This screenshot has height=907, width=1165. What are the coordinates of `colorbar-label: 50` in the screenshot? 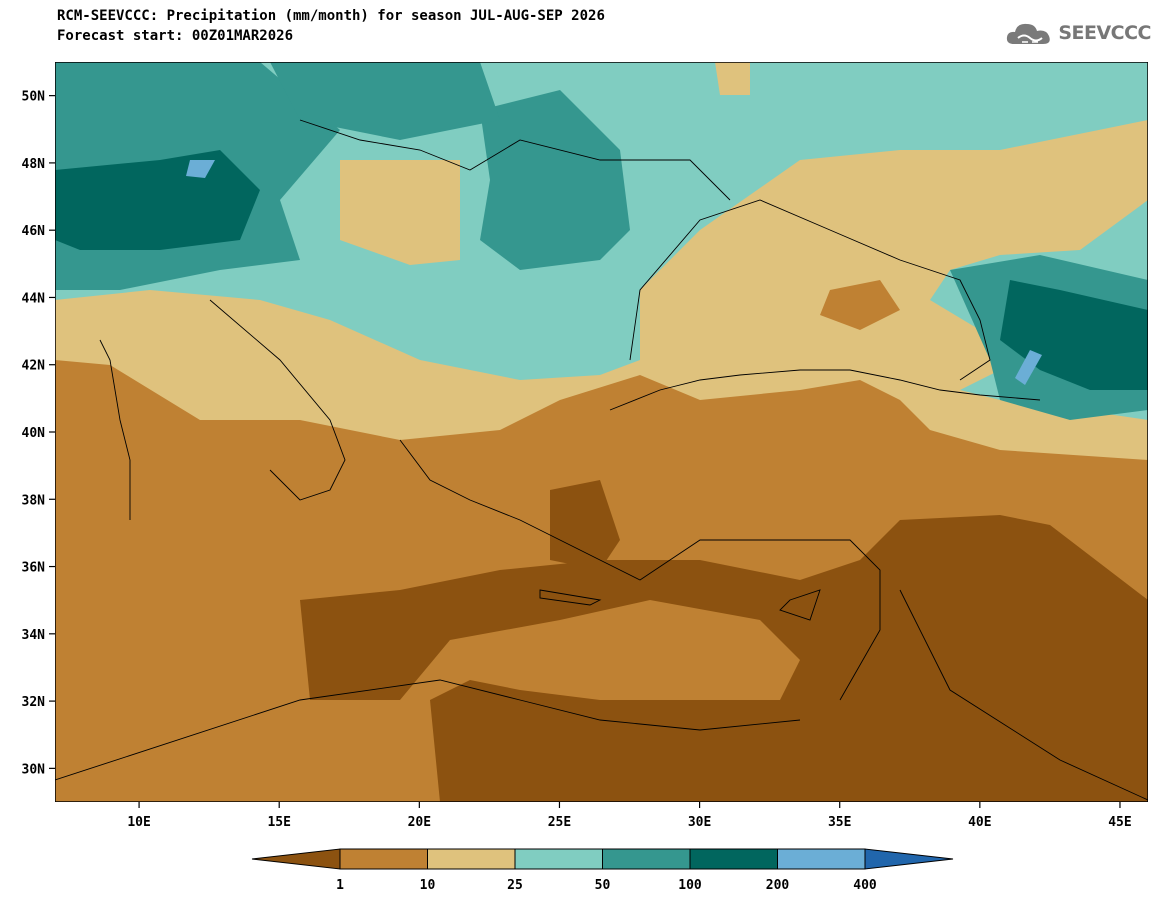 It's located at (603, 885).